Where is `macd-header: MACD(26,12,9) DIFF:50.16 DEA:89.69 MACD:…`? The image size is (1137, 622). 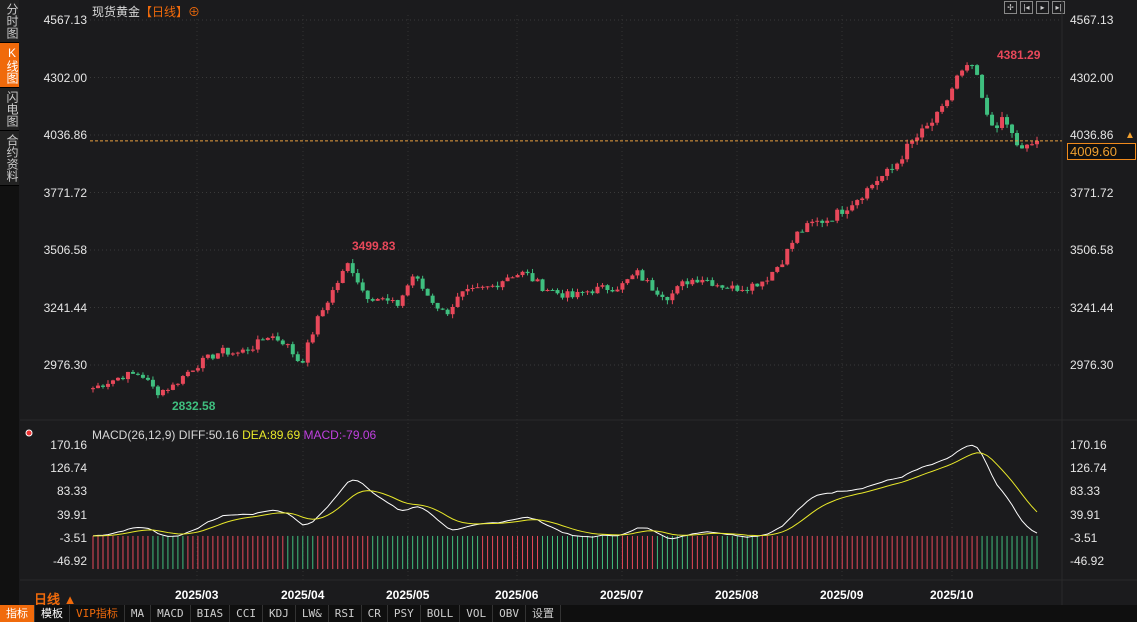
macd-header: MACD(26,12,9) DIFF:50.16 DEA:89.69 MACD:… is located at coordinates (234, 435).